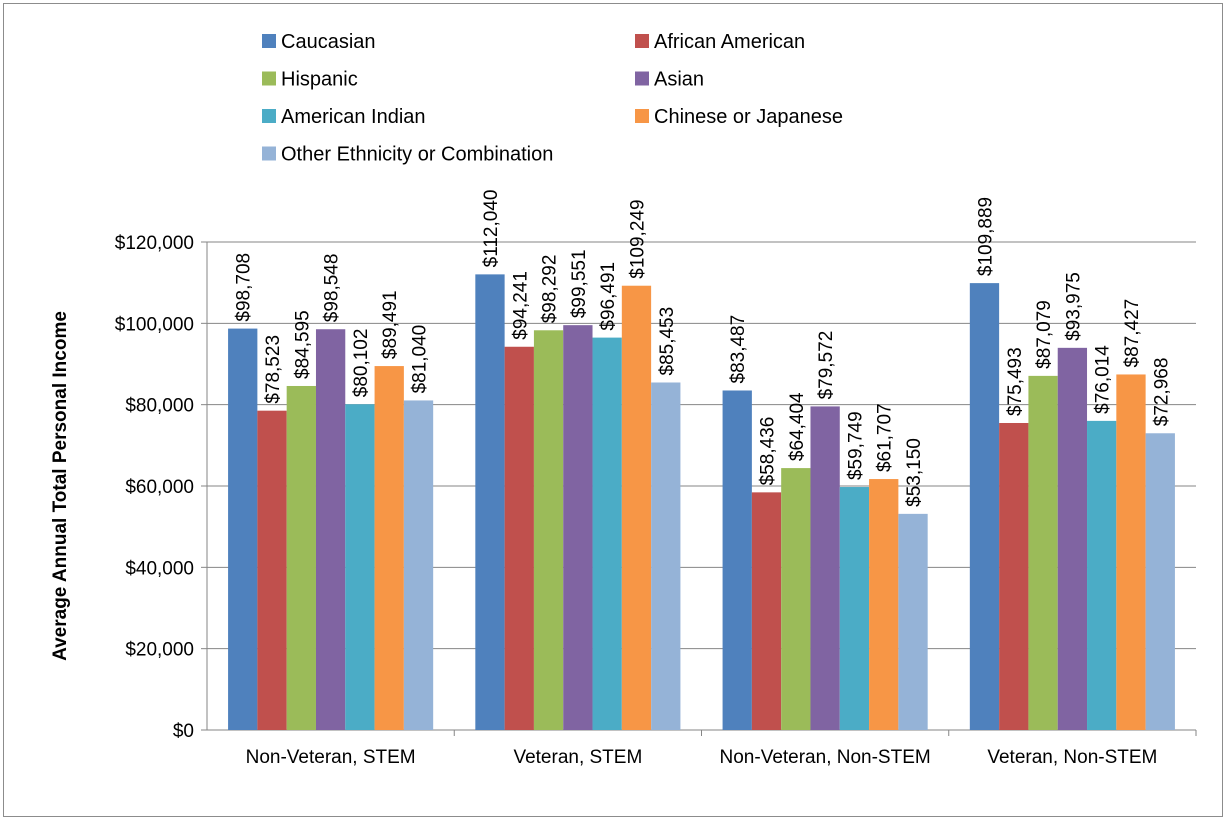  What do you see at coordinates (417, 155) in the screenshot?
I see `legend-entry: Other Ethnicity or Combination` at bounding box center [417, 155].